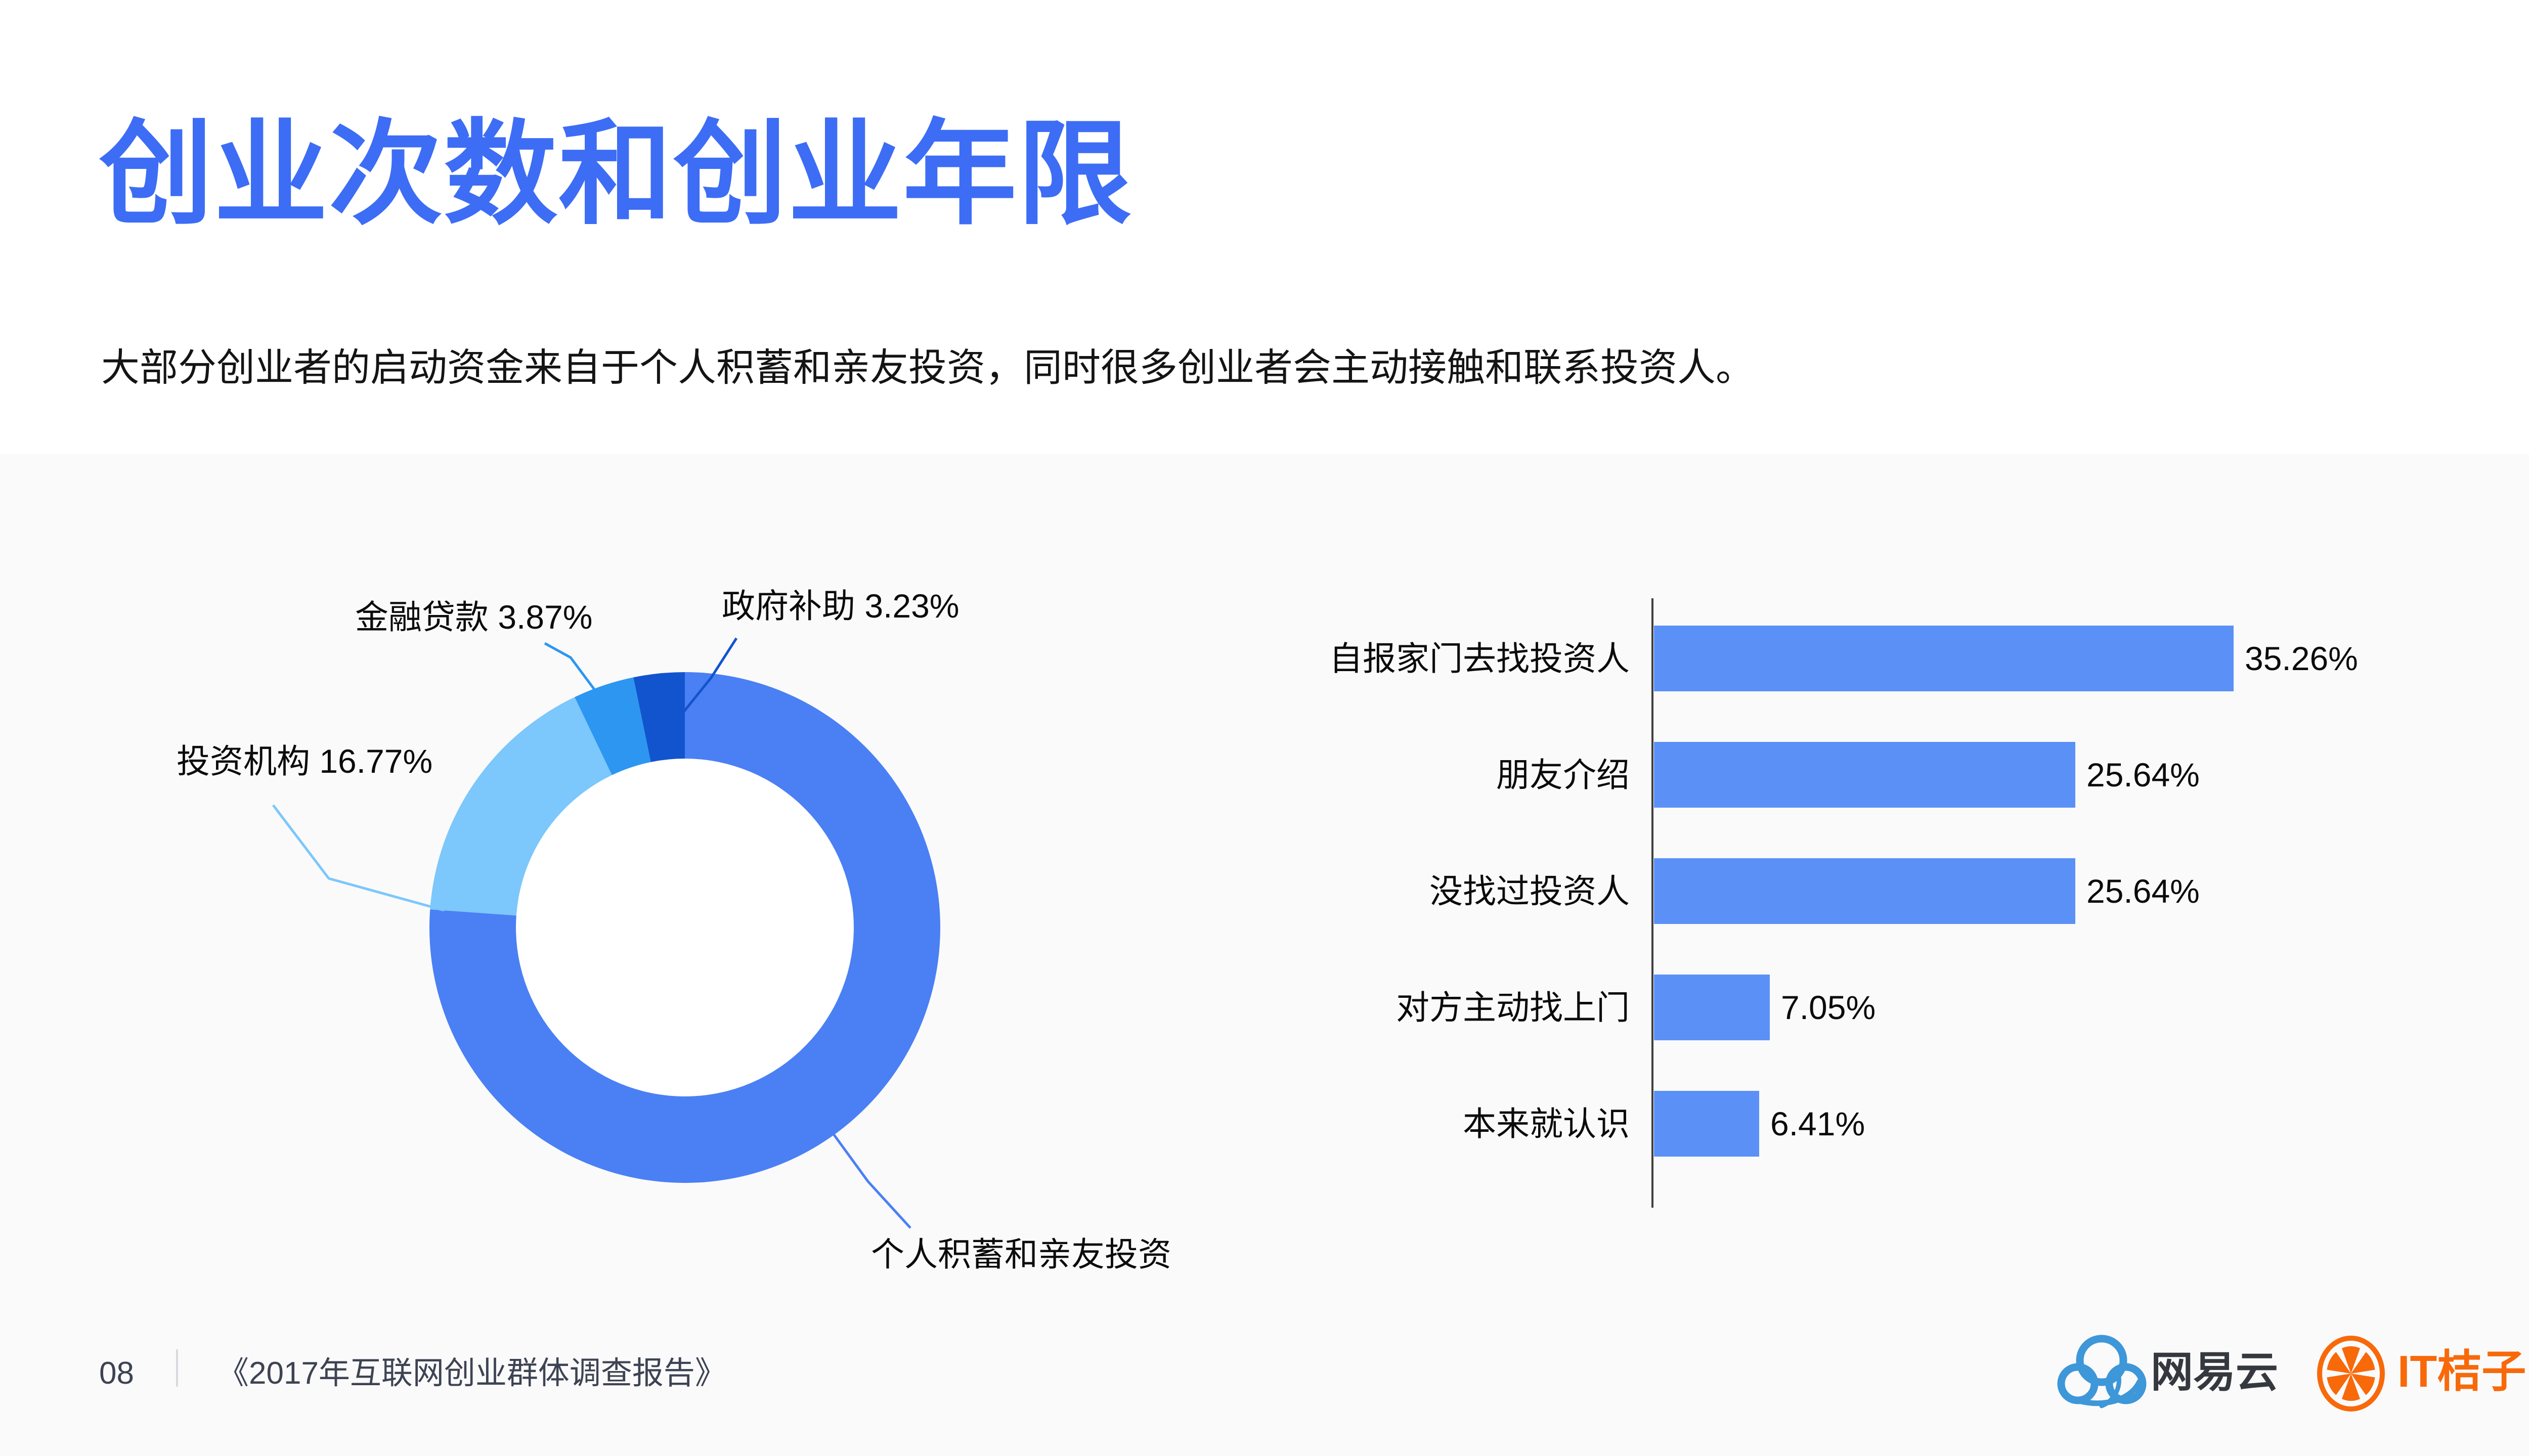 Image resolution: width=2529 pixels, height=1456 pixels. I want to click on bar-category-label-4: 本来就认识, so click(1546, 1123).